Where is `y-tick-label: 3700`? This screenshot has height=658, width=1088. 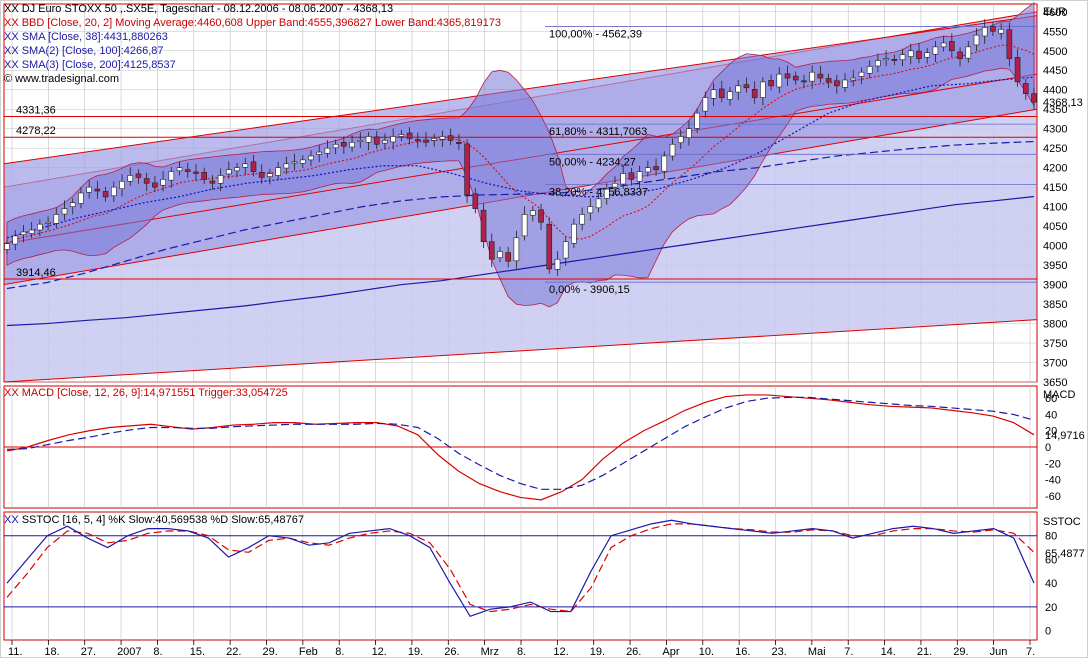 y-tick-label: 3700 is located at coordinates (1055, 364).